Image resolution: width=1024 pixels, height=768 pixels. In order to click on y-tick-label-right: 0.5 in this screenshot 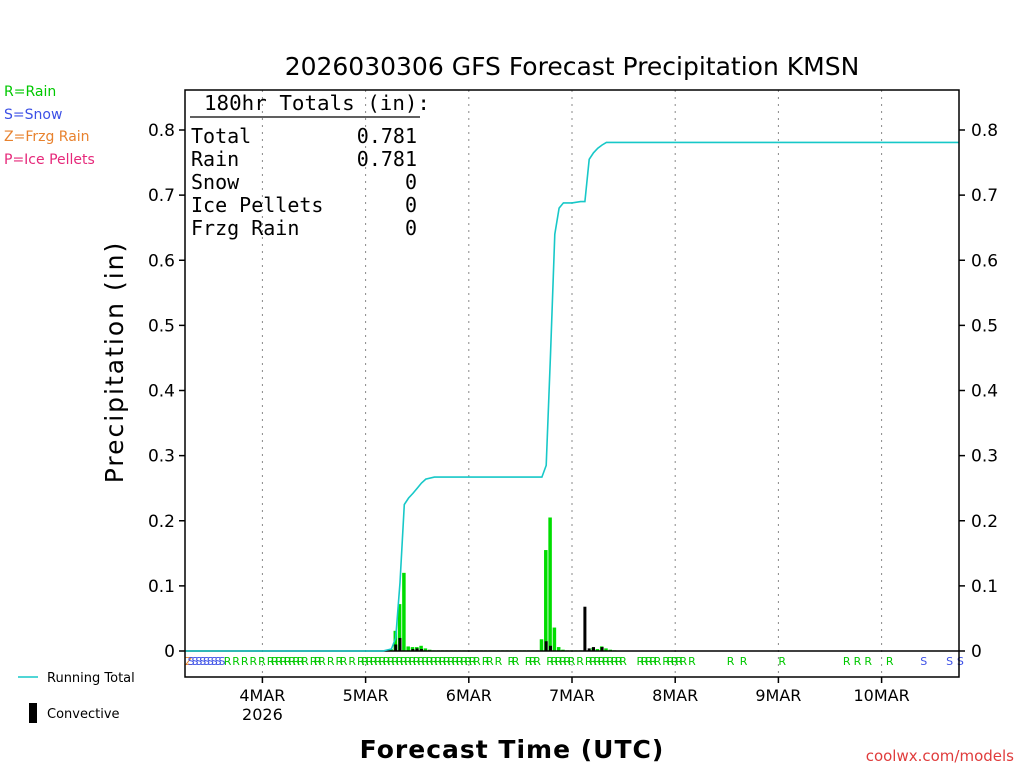, I will do `click(984, 326)`.